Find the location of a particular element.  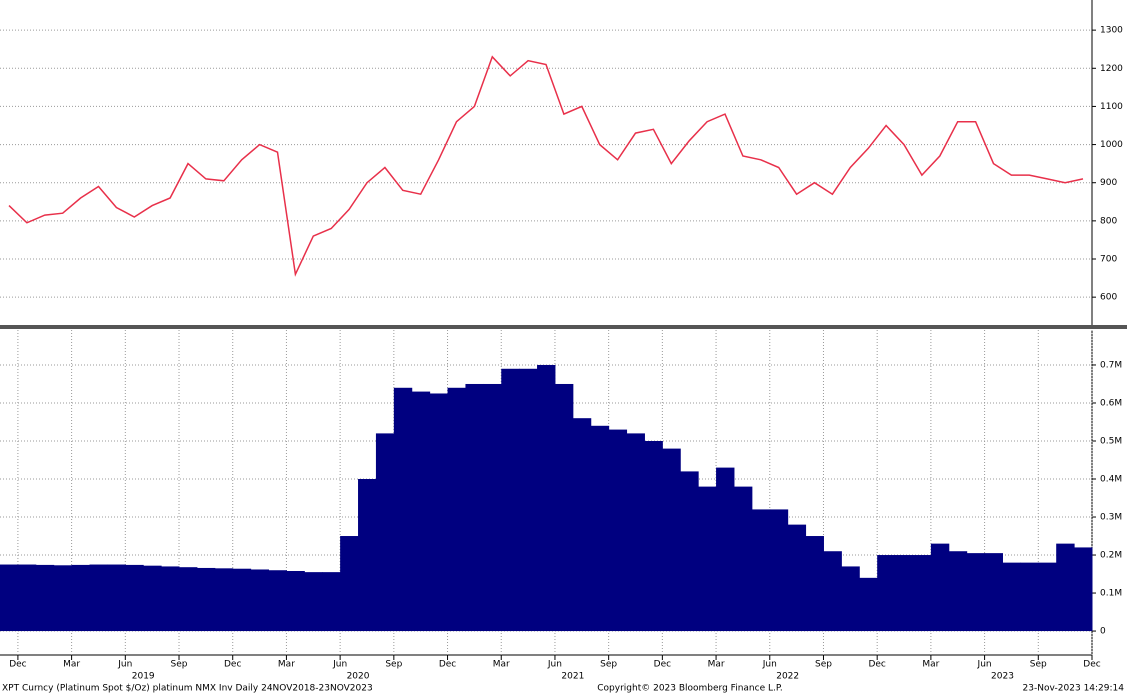

y-tick-label: 1300 is located at coordinates (1111, 31).